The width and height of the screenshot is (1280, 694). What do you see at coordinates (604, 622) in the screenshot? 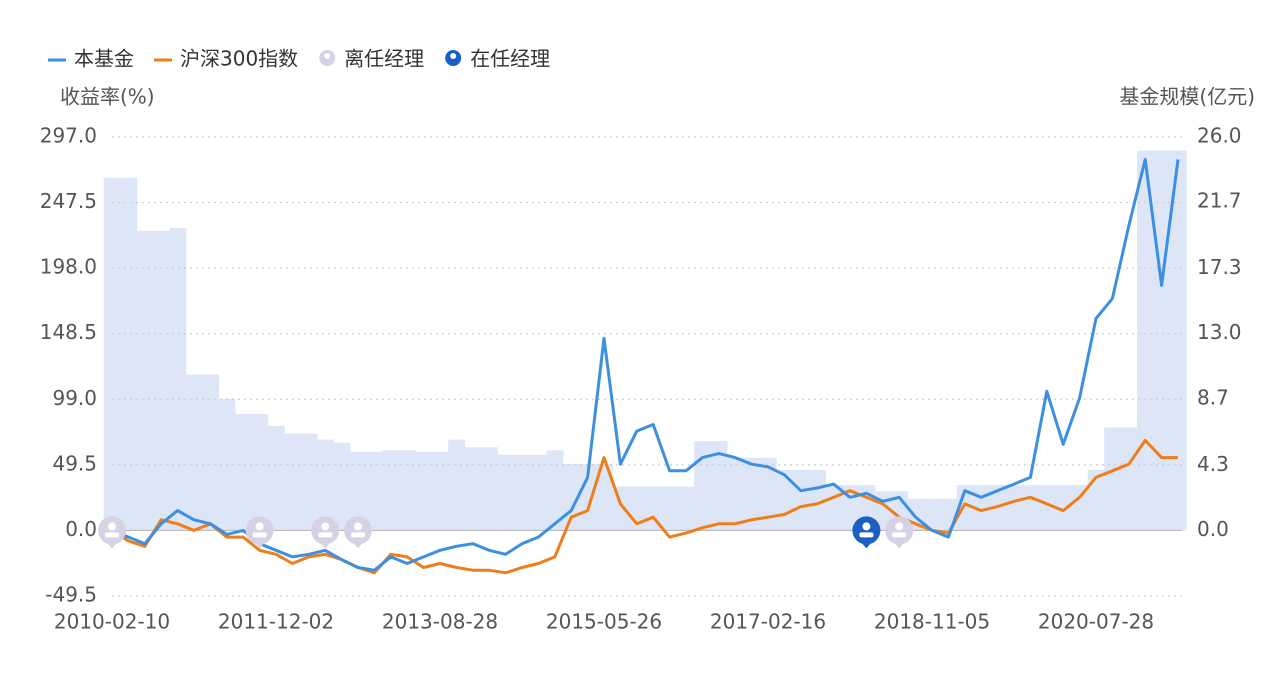
I see `x-tick-label: 2015-05-26` at bounding box center [604, 622].